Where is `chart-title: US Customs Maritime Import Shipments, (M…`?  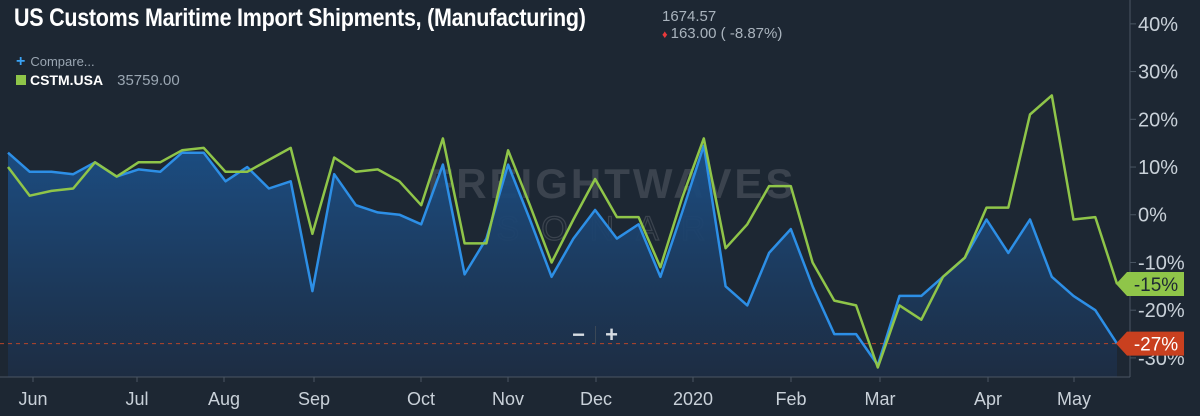 chart-title: US Customs Maritime Import Shipments, (M… is located at coordinates (300, 18).